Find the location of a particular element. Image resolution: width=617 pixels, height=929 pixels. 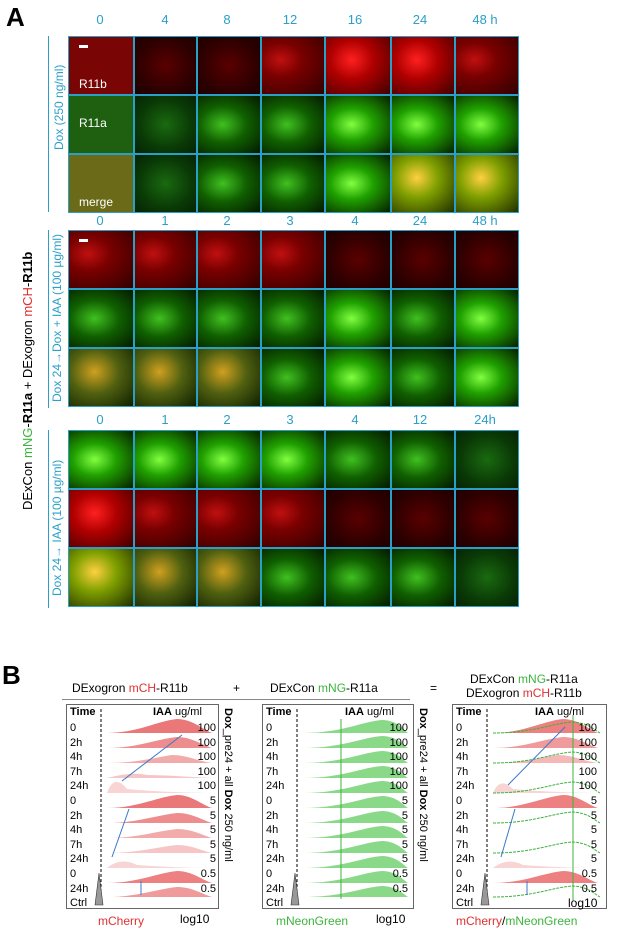

time-label: 24 is located at coordinates (420, 19).